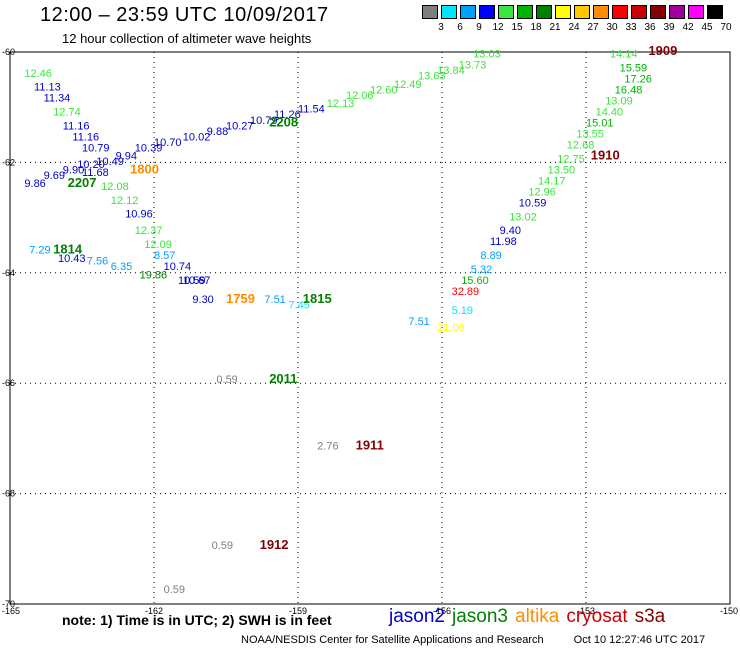 This screenshot has height=650, width=740. I want to click on wave-height-value: 6.35, so click(121, 267).